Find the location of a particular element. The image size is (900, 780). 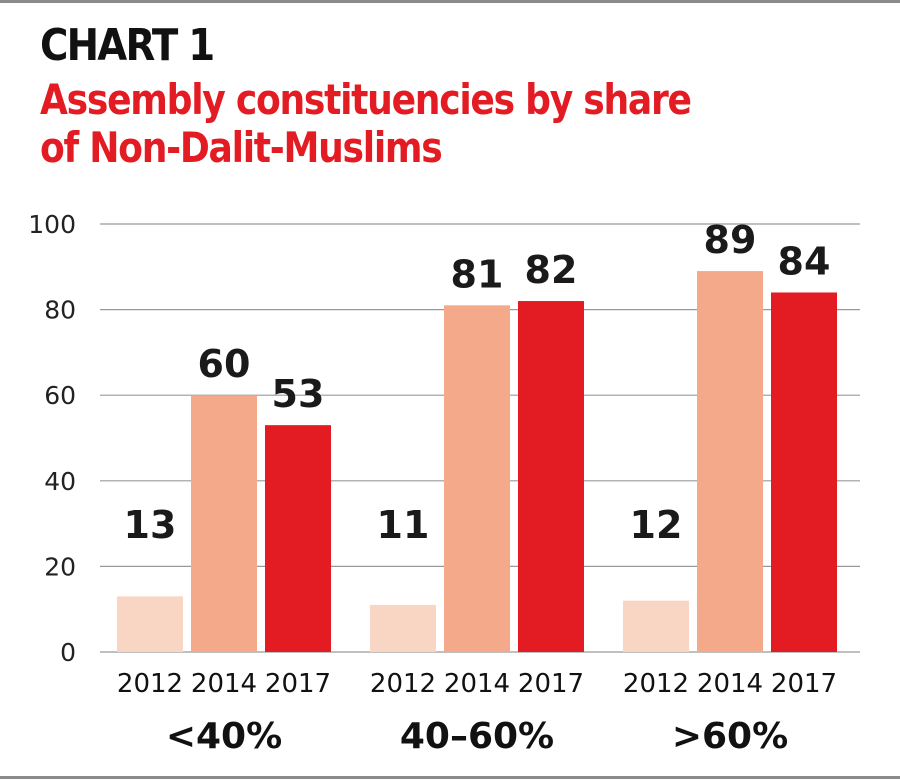

category-label-1-2014: 2014 is located at coordinates (477, 684).